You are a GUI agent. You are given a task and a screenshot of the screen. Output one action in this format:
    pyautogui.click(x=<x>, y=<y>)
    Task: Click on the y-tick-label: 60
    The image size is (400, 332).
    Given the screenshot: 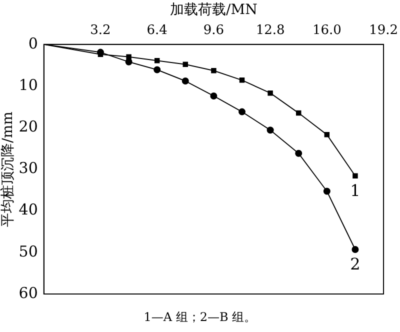 What is the action you would take?
    pyautogui.click(x=28, y=293)
    